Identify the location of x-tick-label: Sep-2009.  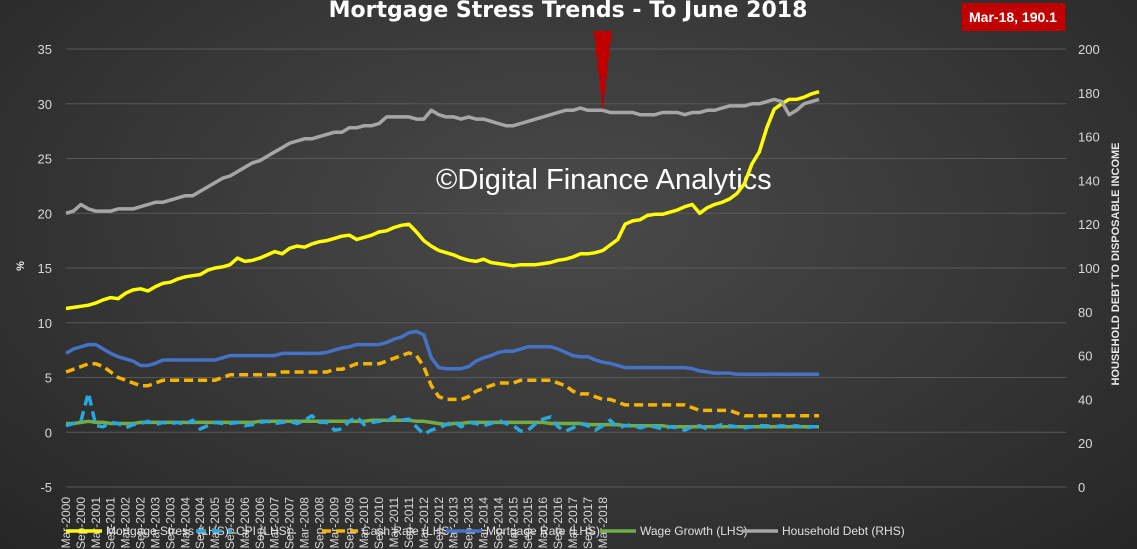
(349, 523).